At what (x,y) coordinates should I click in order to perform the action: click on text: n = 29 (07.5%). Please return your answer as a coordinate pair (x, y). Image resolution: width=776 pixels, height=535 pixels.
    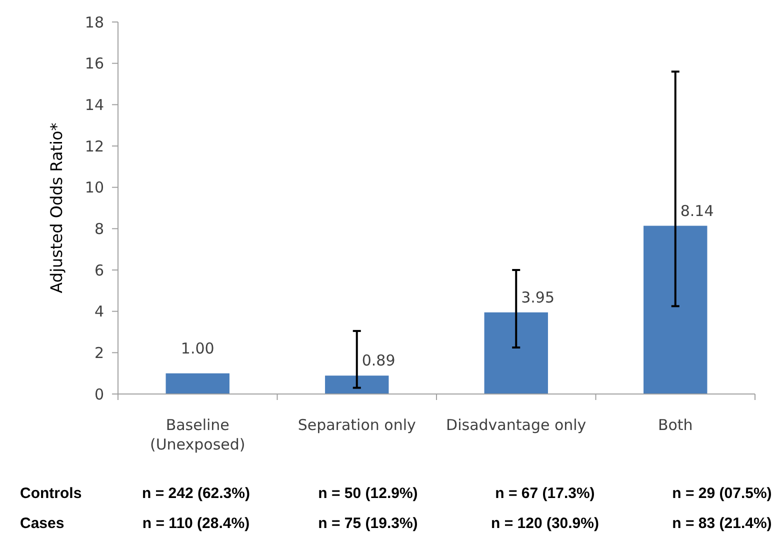
    Looking at the image, I should click on (722, 493).